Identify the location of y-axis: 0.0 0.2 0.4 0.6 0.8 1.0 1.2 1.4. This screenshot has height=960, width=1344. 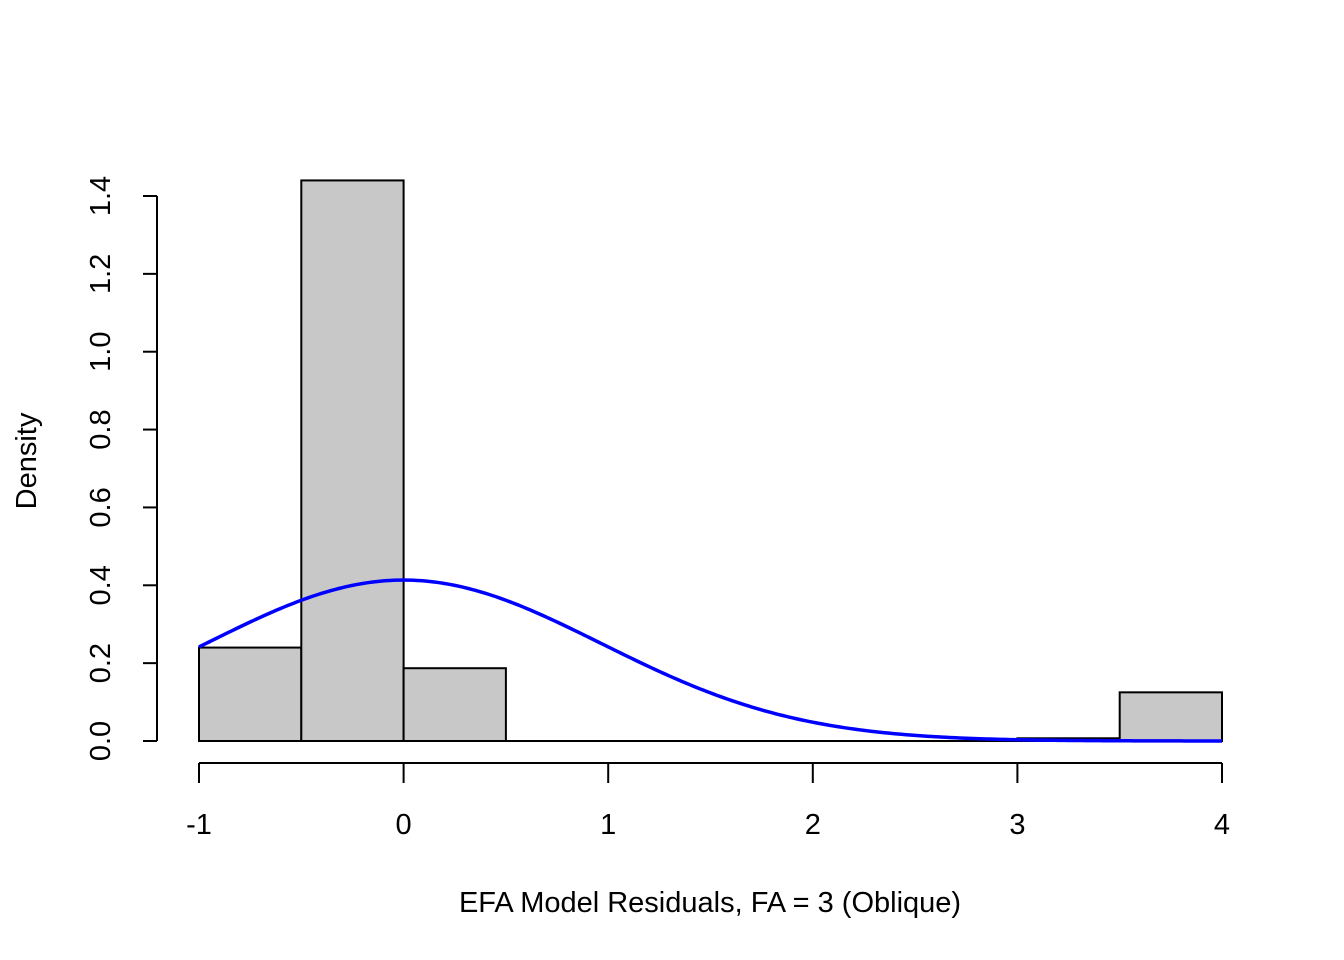
(121, 468).